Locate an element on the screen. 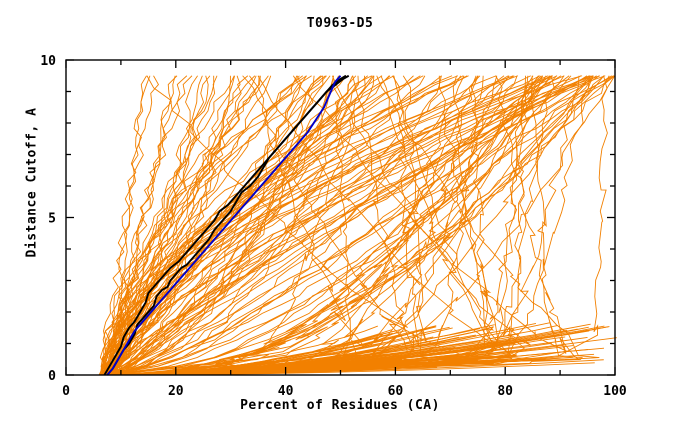  y-tick-label: 5 is located at coordinates (52, 219).